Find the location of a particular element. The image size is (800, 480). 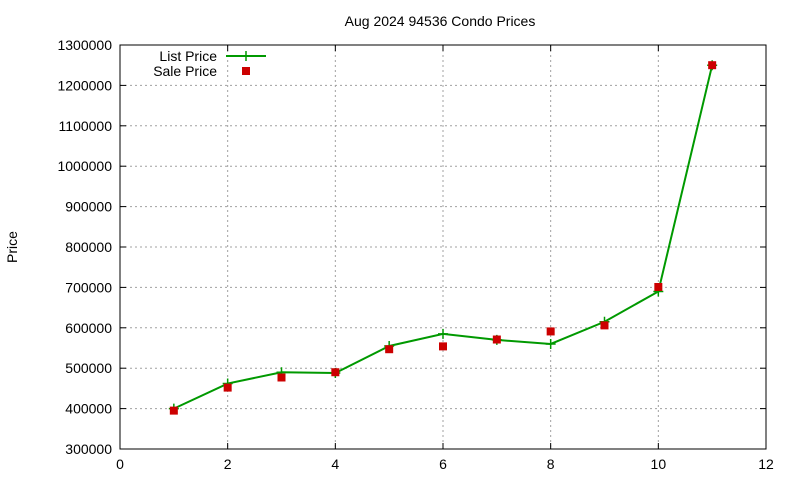

y-tick-label: 400000 is located at coordinates (88, 409).